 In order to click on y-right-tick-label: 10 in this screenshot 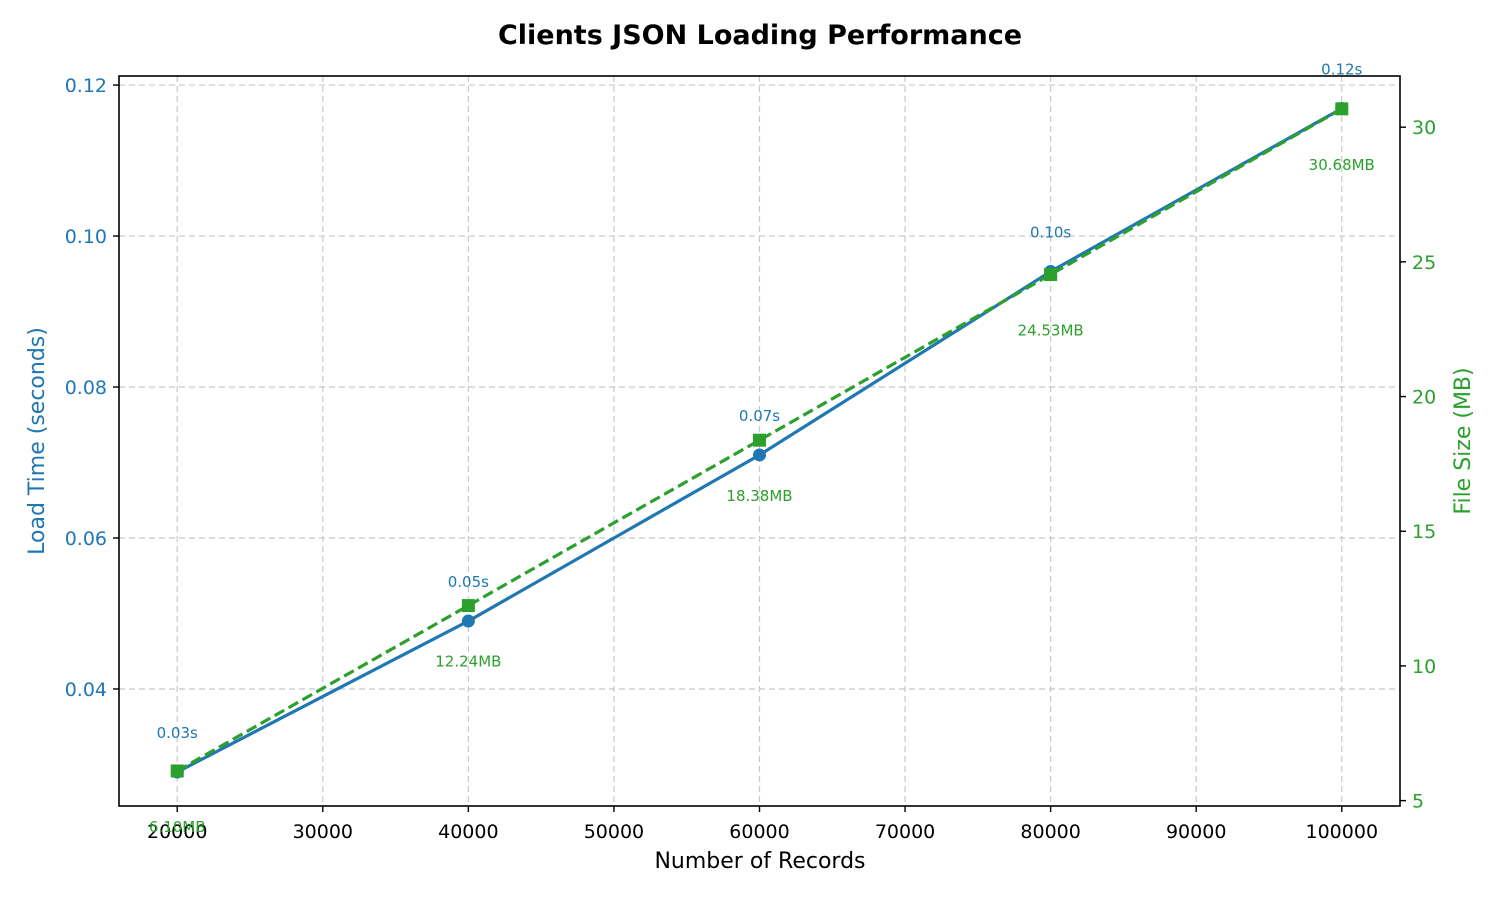, I will do `click(1424, 667)`.